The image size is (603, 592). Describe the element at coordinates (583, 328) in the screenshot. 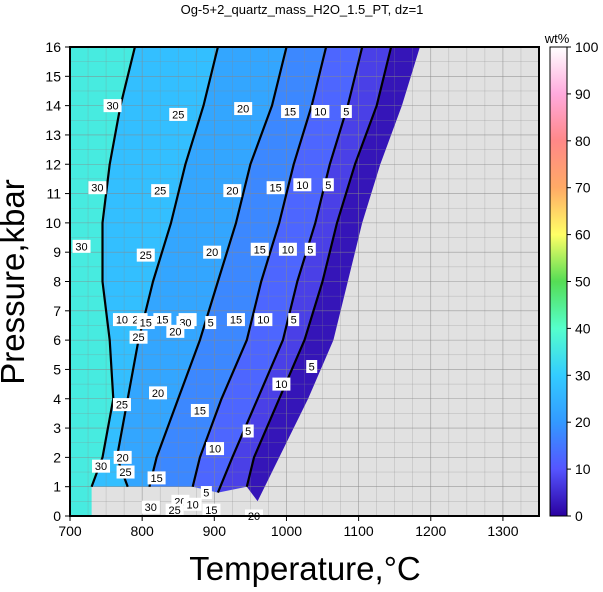

I see `colorbar-tick-label: 40` at that location.